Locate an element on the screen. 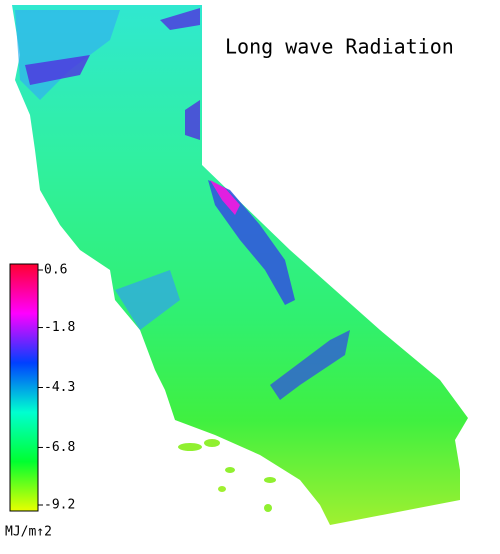  map-title: Long wave Radiation is located at coordinates (339, 47).